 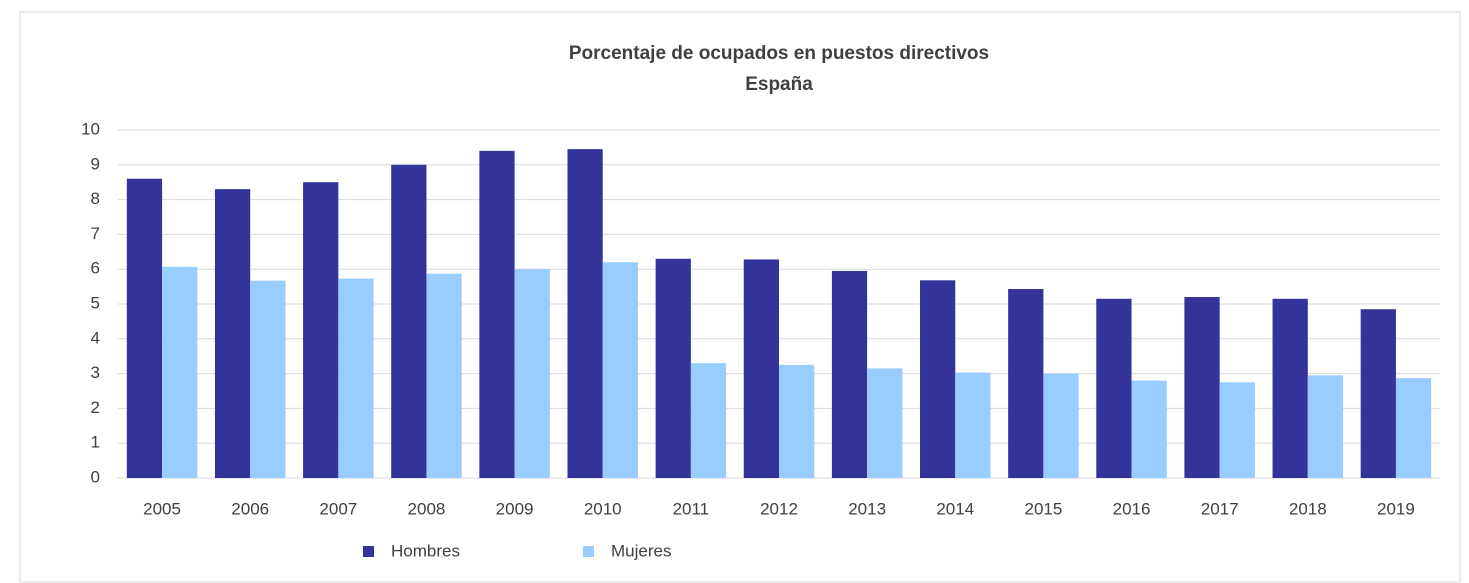 What do you see at coordinates (1396, 508) in the screenshot?
I see `x-tick-label: 2019` at bounding box center [1396, 508].